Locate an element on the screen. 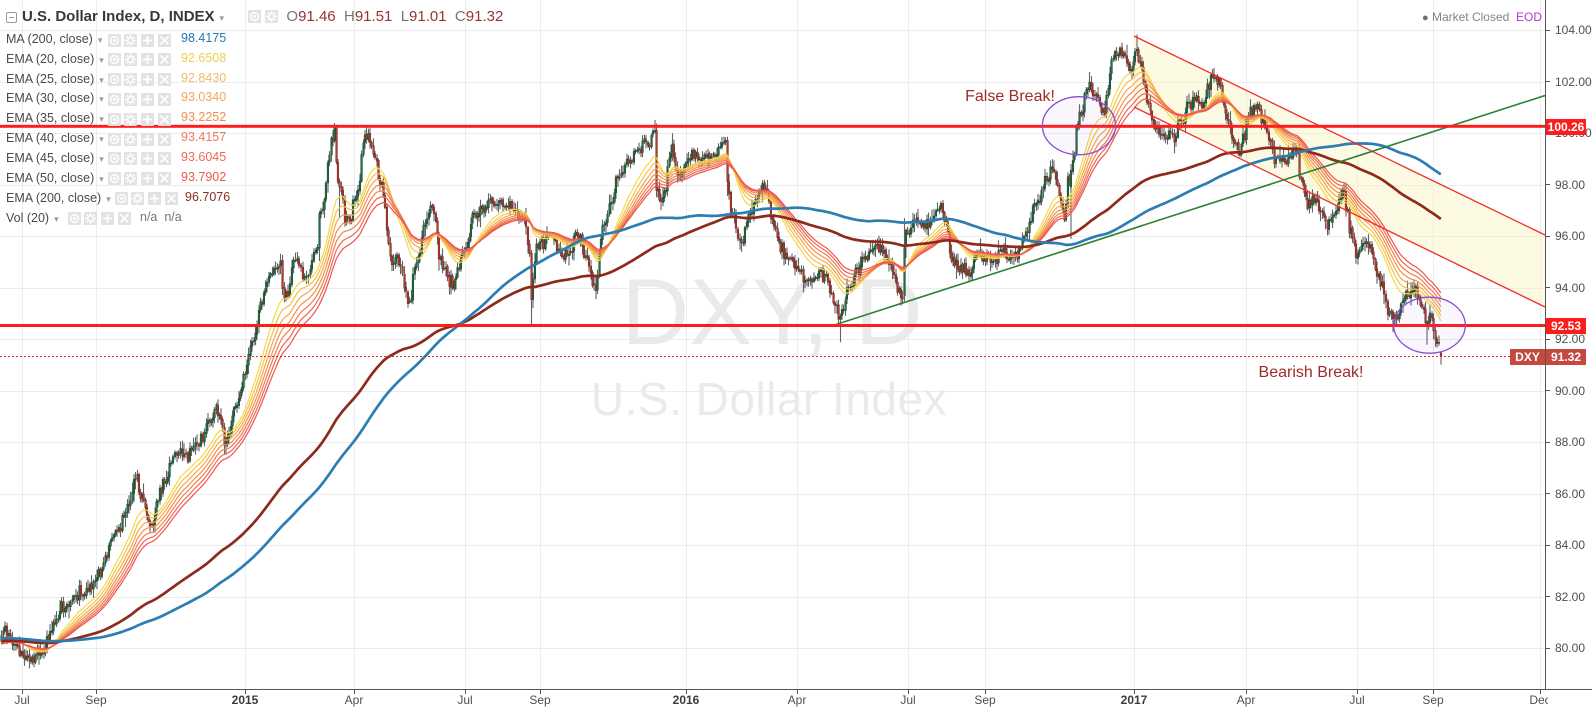  svg-text: U.S. Dollar Index is located at coordinates (769, 399).